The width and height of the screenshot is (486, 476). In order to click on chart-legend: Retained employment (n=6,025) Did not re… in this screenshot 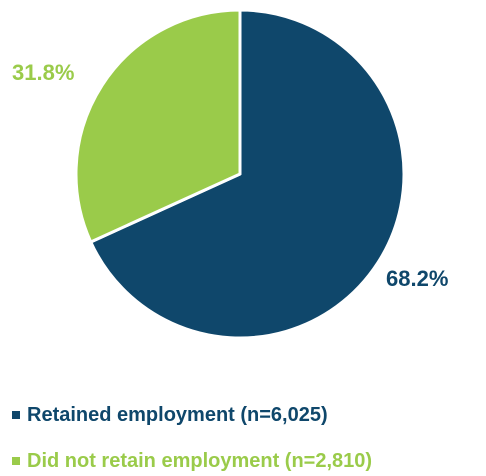, I will do `click(192, 438)`.